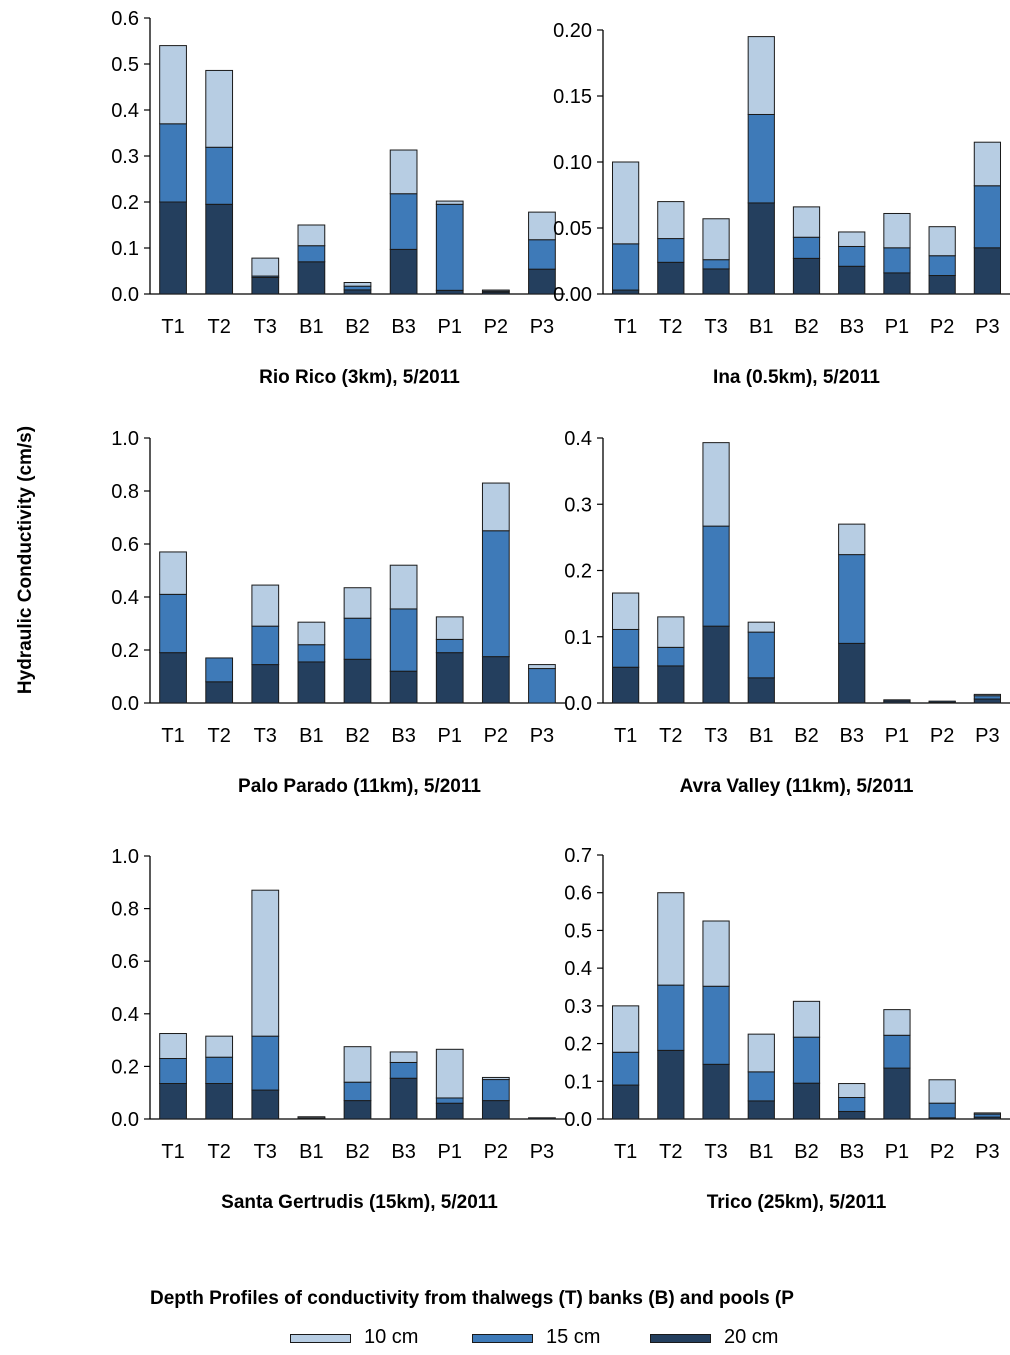  Describe the element at coordinates (357, 288) in the screenshot. I see `bar-b2-15cm` at that location.